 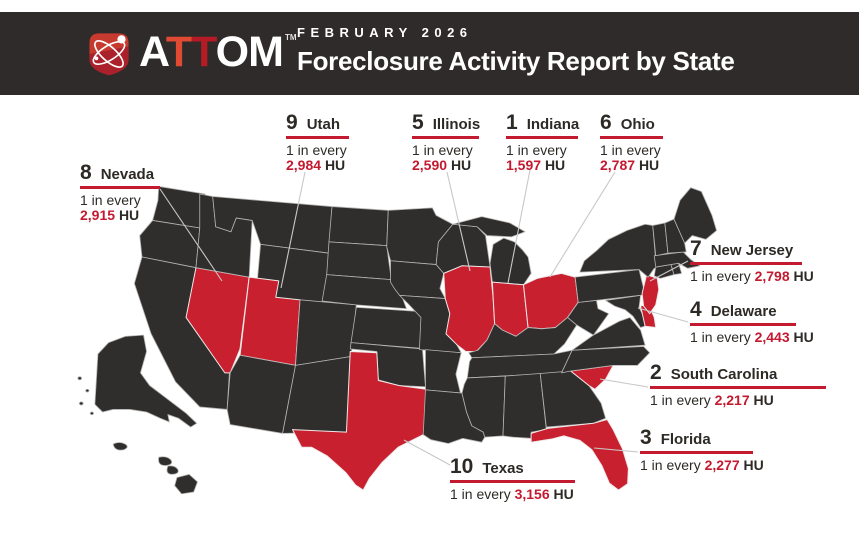 What do you see at coordinates (360, 420) in the screenshot?
I see `state-texas` at bounding box center [360, 420].